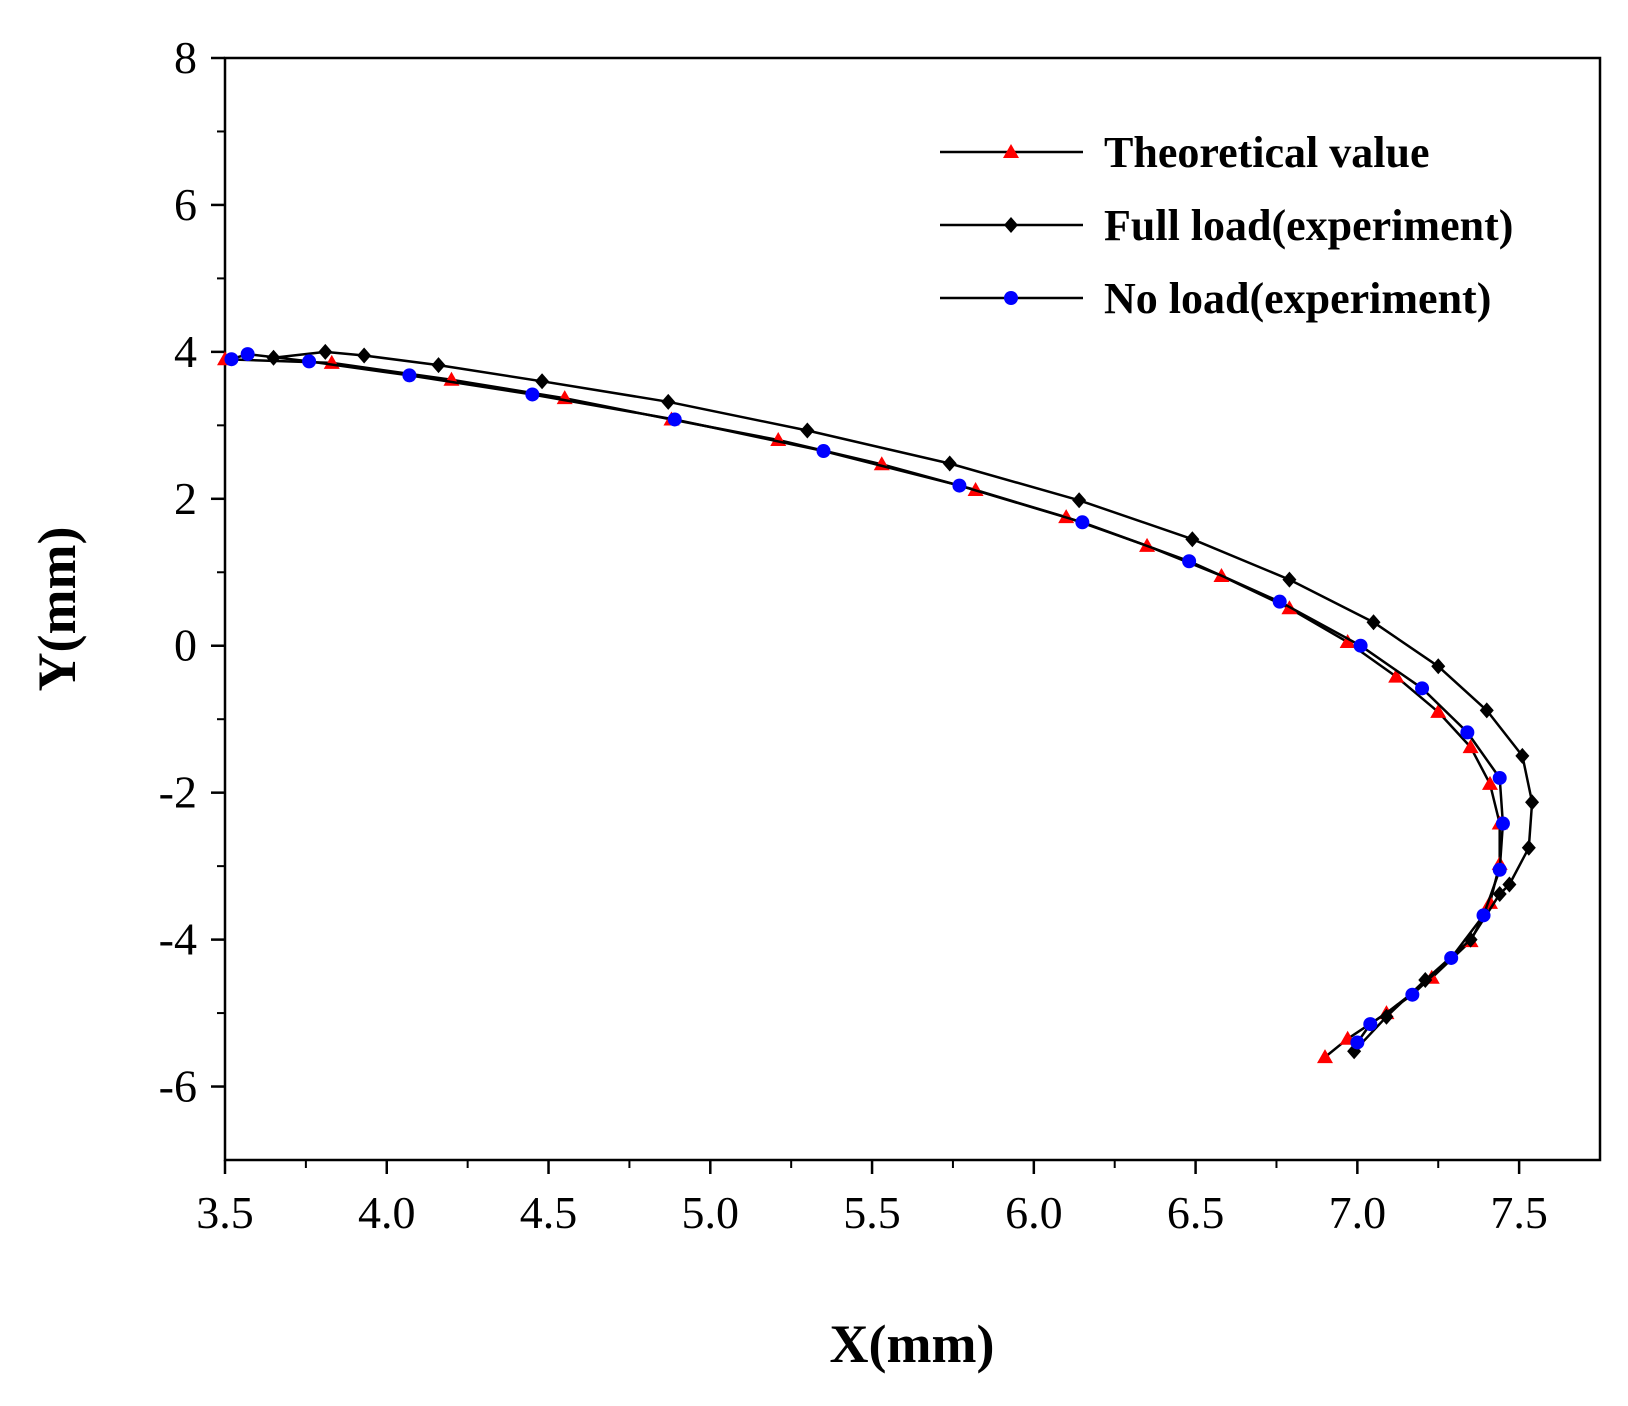 This screenshot has width=1628, height=1406. What do you see at coordinates (185, 351) in the screenshot?
I see `y-tick-label: 4` at bounding box center [185, 351].